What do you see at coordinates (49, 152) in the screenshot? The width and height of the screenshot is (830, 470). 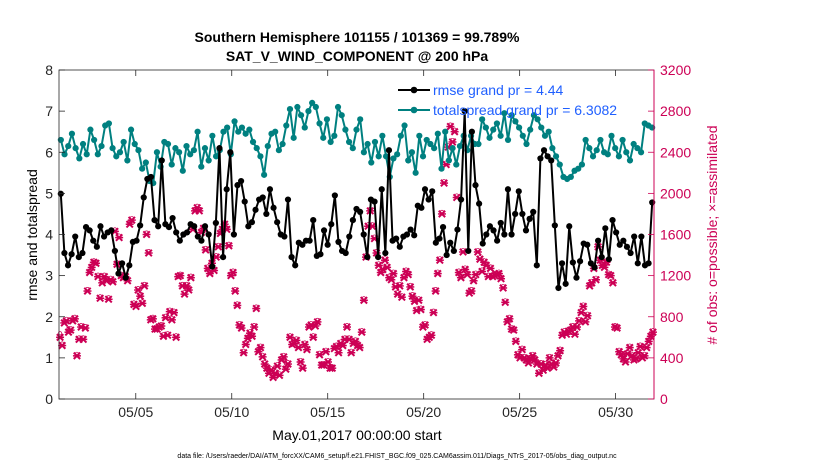 I see `left-tick-label: 6` at bounding box center [49, 152].